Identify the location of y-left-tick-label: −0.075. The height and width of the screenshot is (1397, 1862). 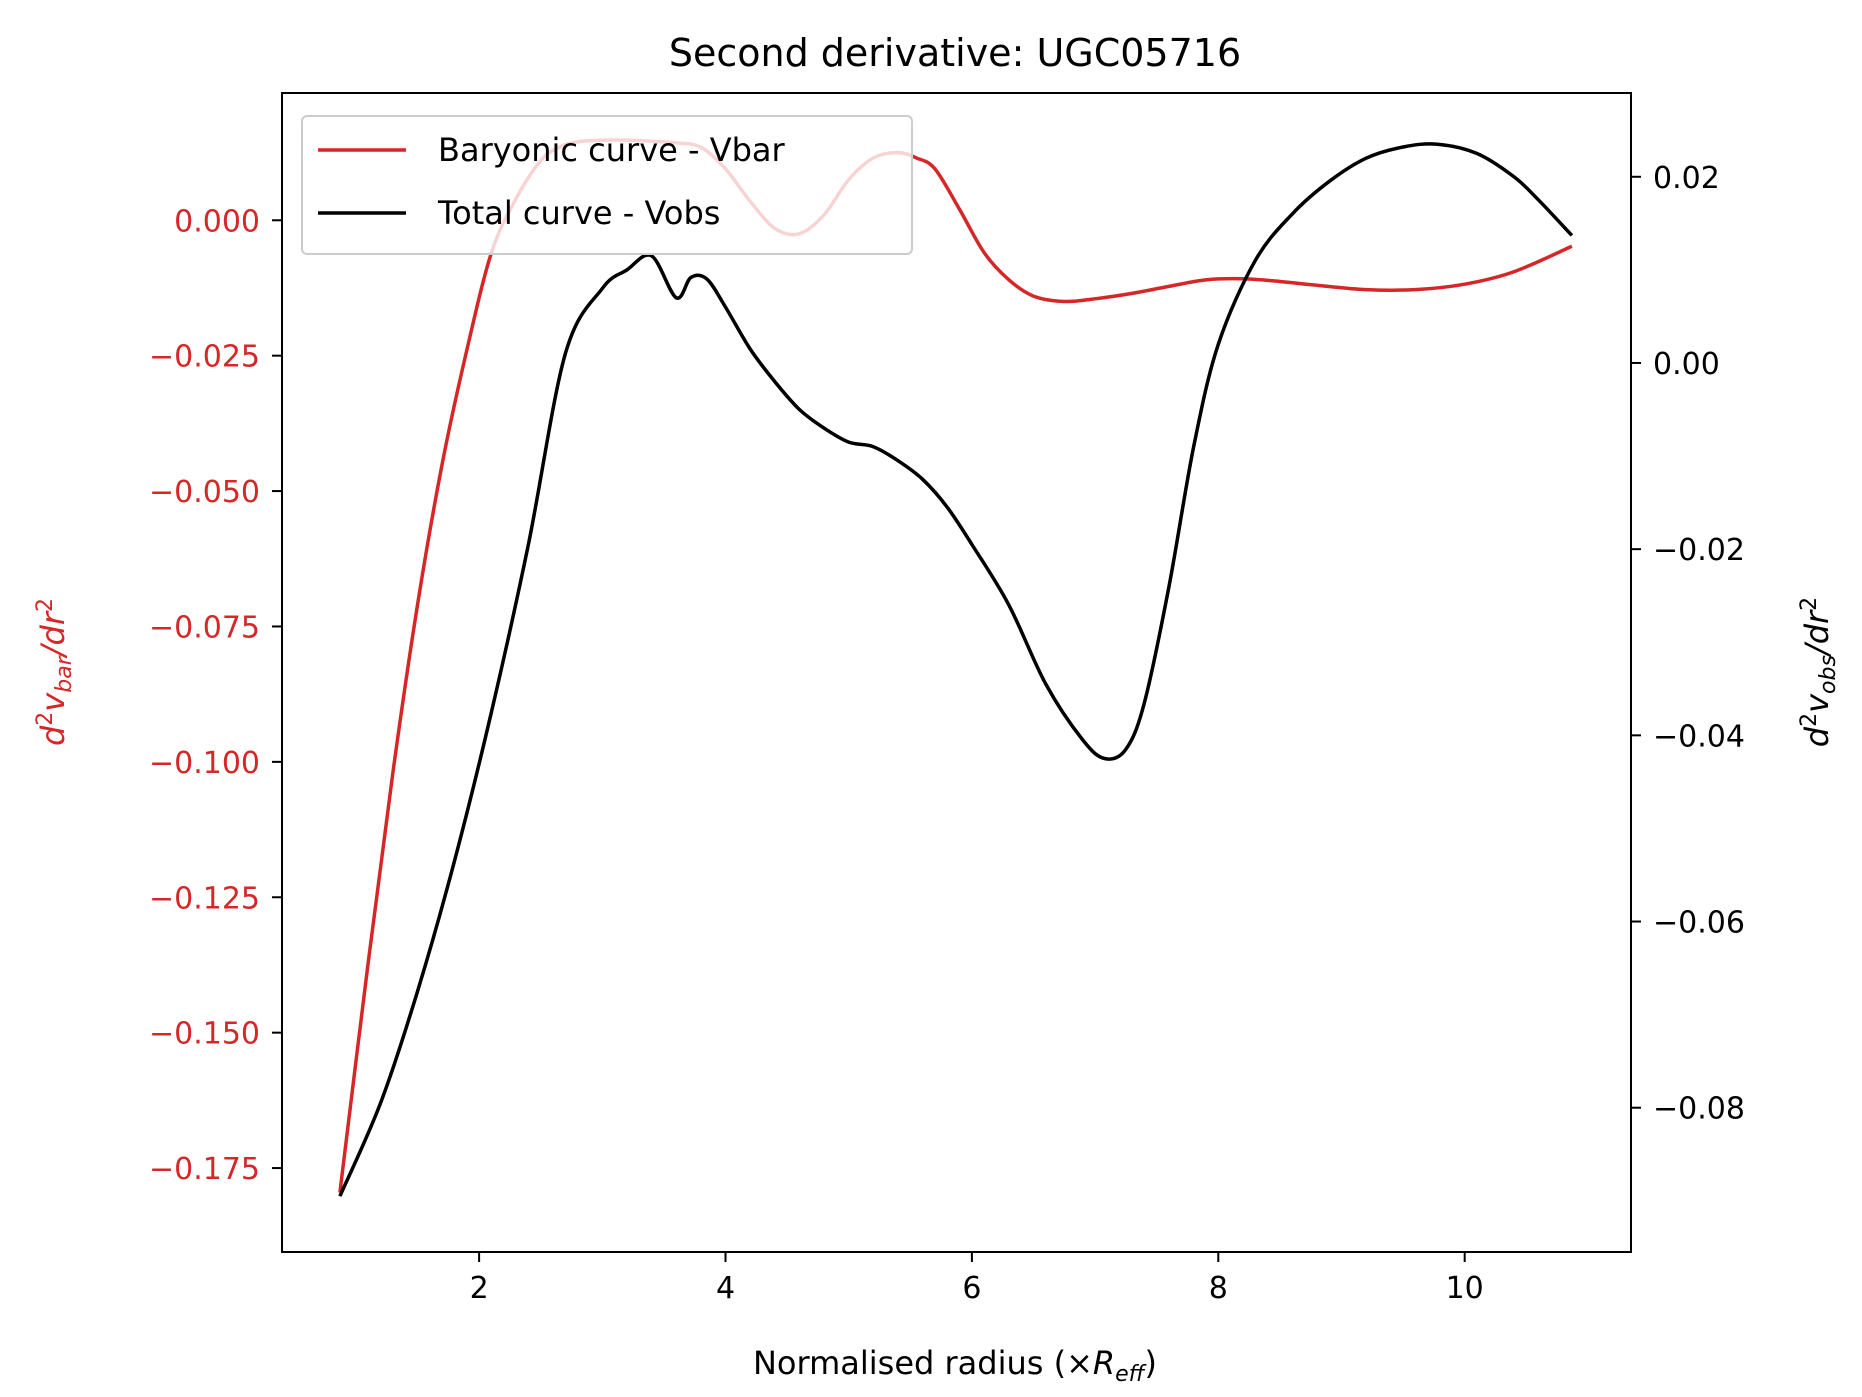
(204, 627).